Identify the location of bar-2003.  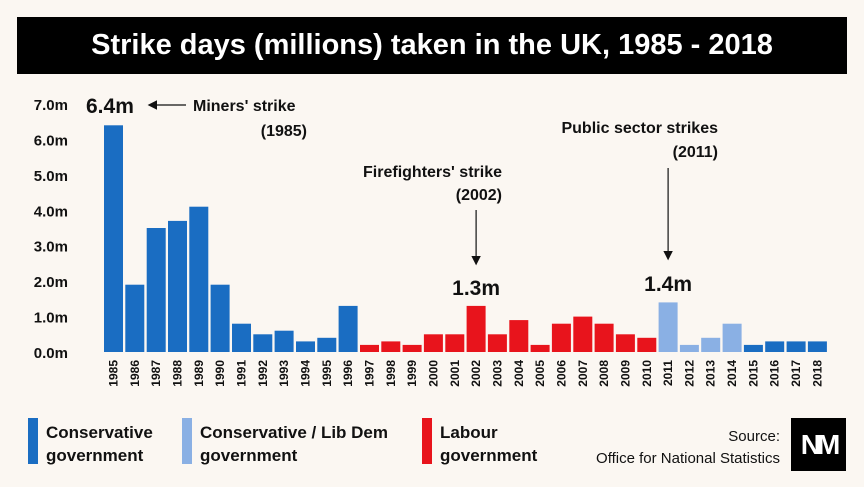
(497, 343).